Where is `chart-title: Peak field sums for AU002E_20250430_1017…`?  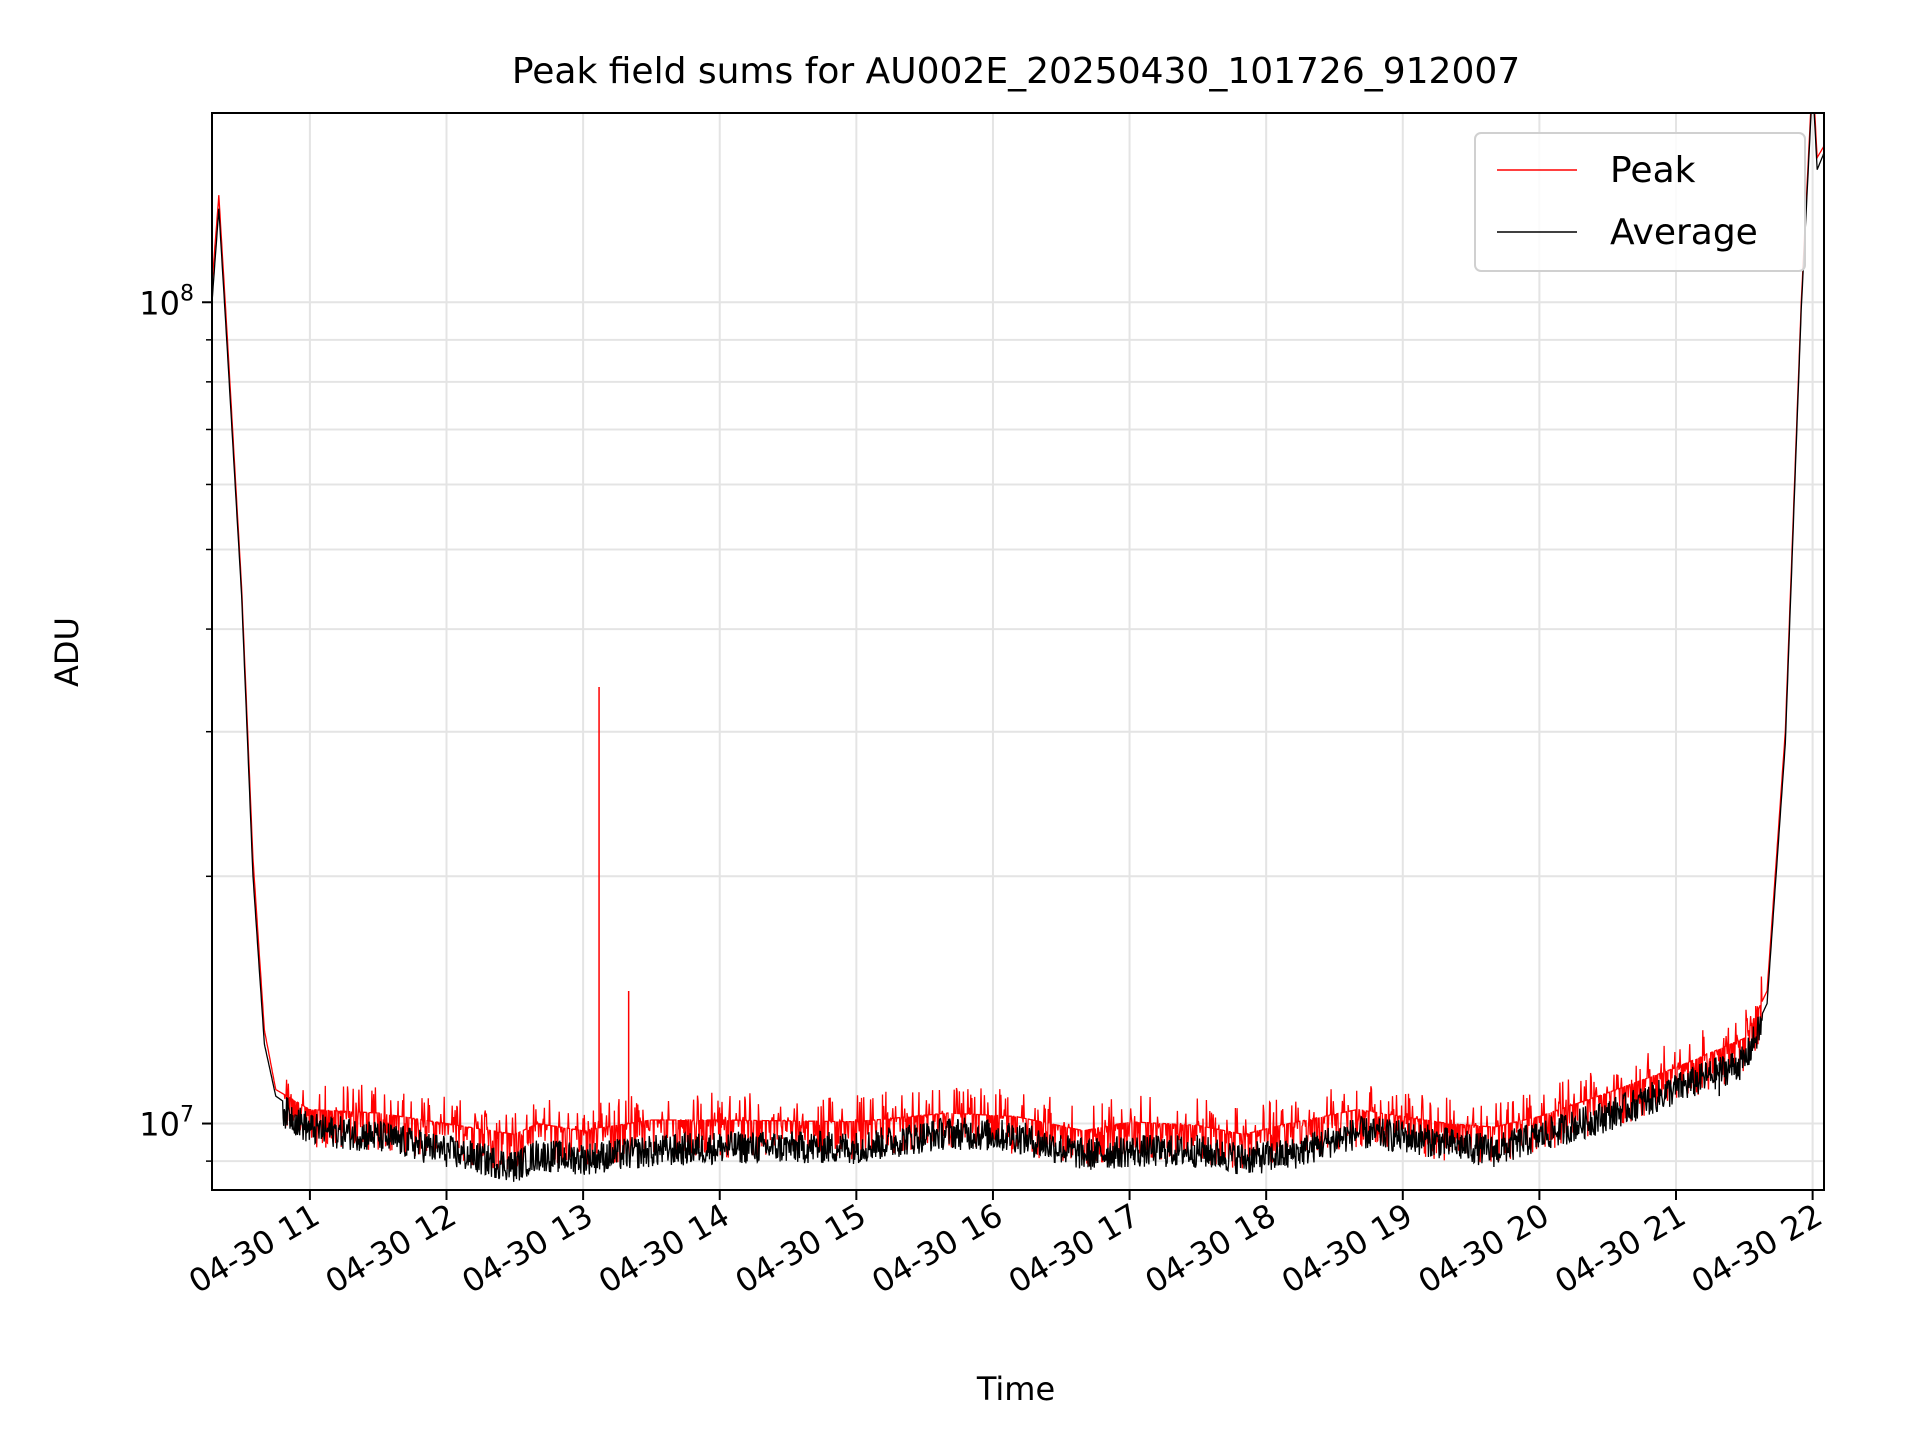
chart-title: Peak field sums for AU002E_20250430_1017… is located at coordinates (1016, 71).